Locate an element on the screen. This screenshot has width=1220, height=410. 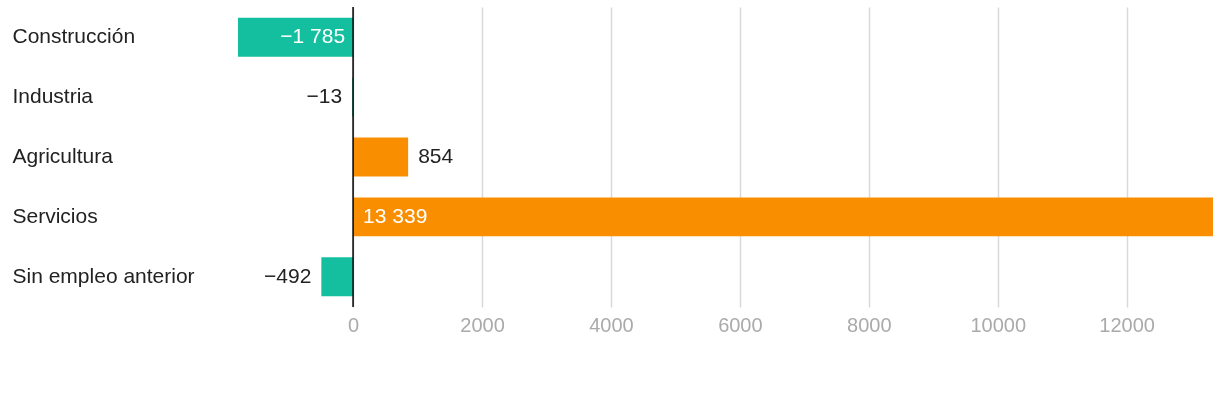
y-tick-label: Construcción is located at coordinates (74, 36).